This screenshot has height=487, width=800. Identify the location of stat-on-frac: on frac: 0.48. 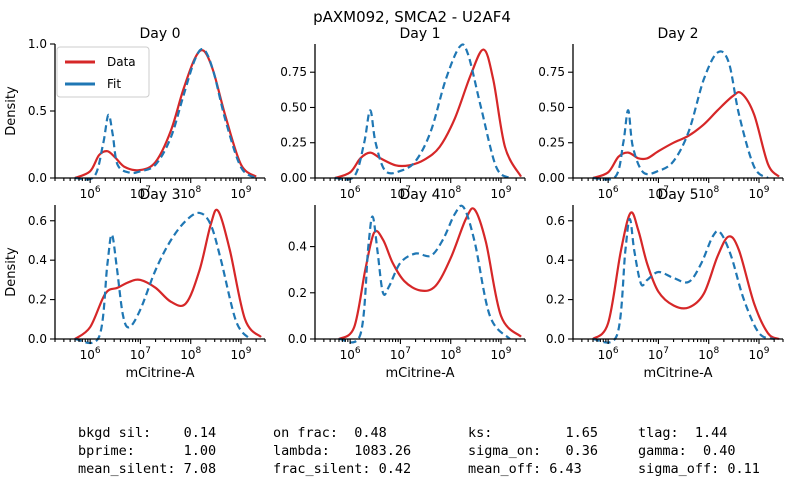
(330, 433).